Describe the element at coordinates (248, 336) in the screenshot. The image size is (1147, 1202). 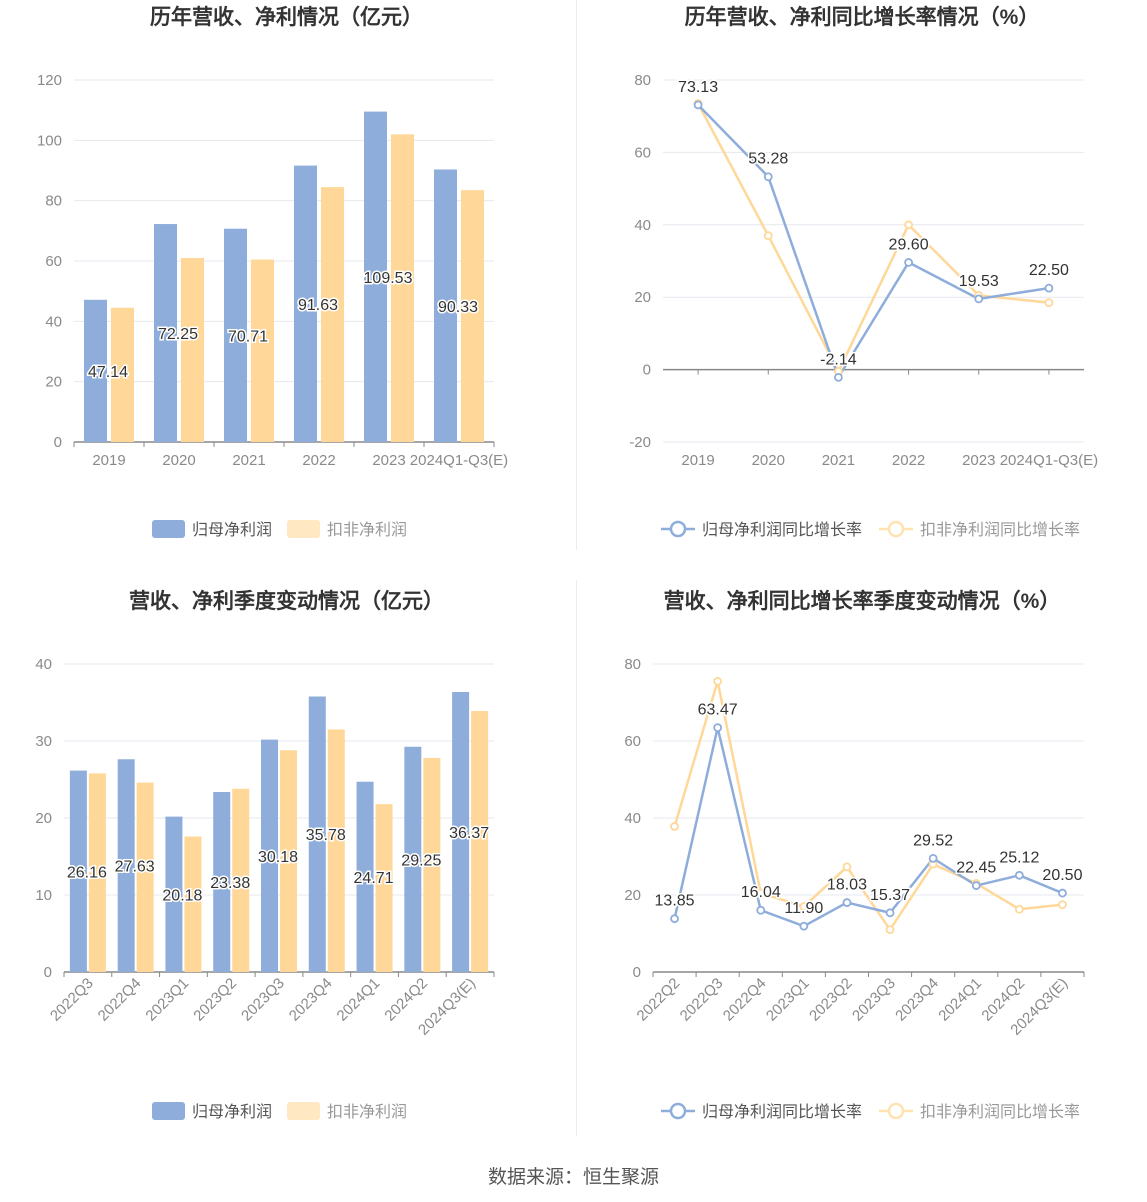
I see `data-label: 70.71` at that location.